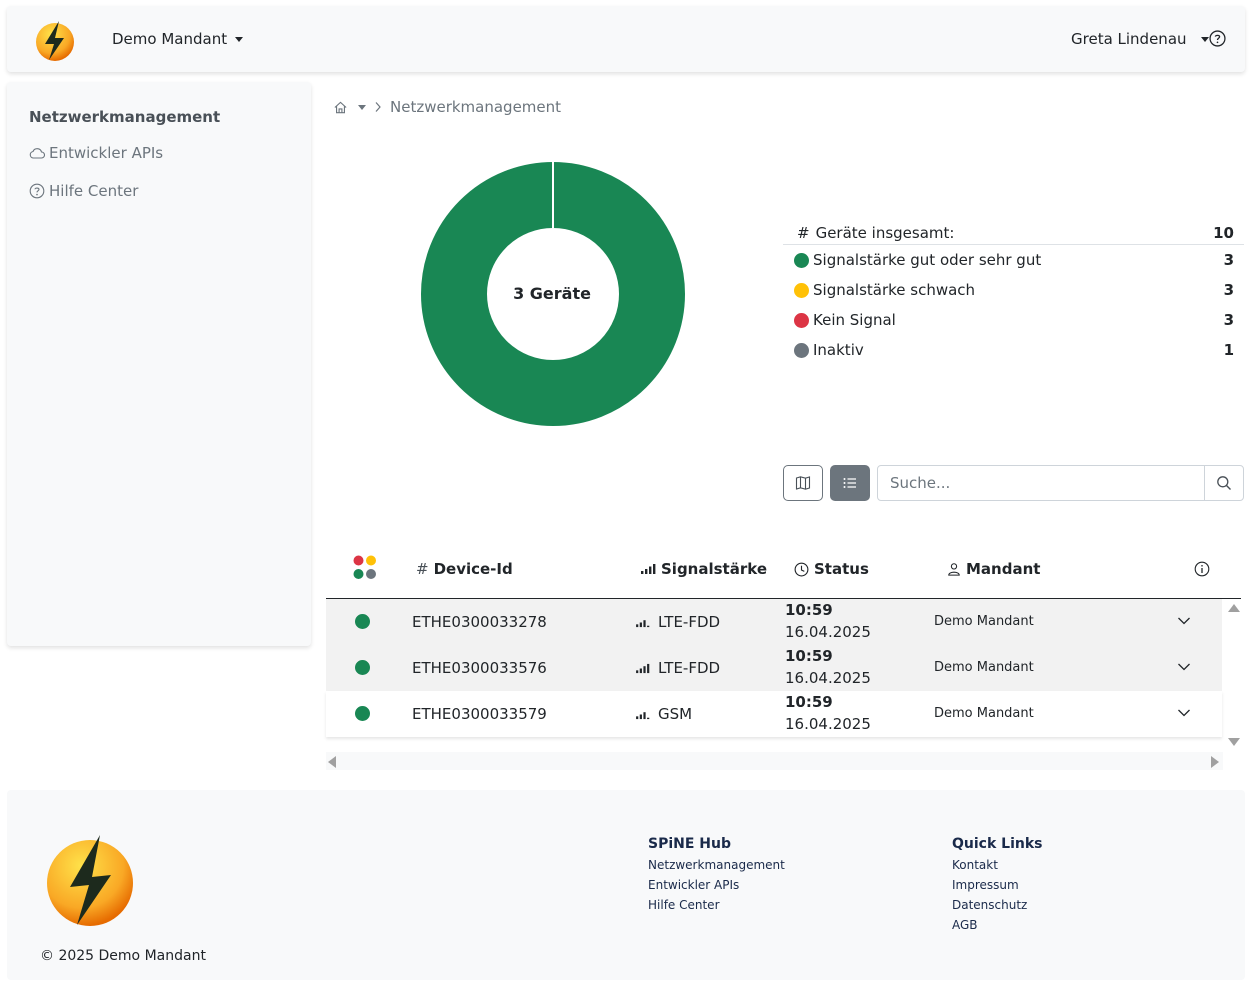 This screenshot has height=981, width=1252. I want to click on search-icon, so click(1224, 483).